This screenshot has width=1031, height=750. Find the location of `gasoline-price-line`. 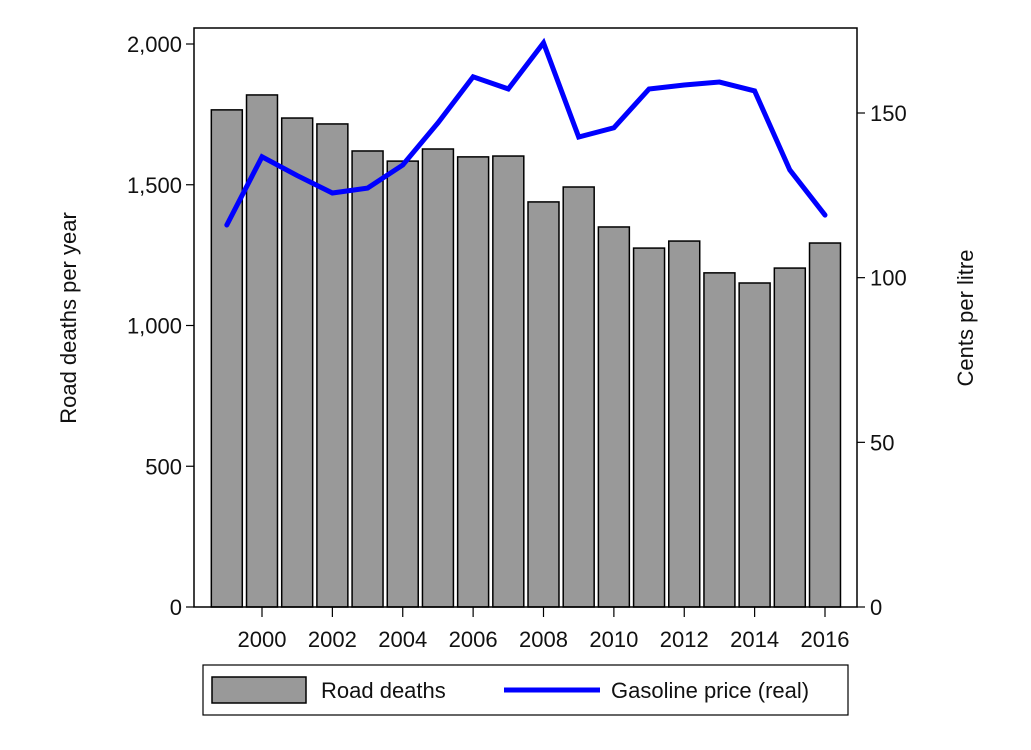

gasoline-price-line is located at coordinates (526, 132).